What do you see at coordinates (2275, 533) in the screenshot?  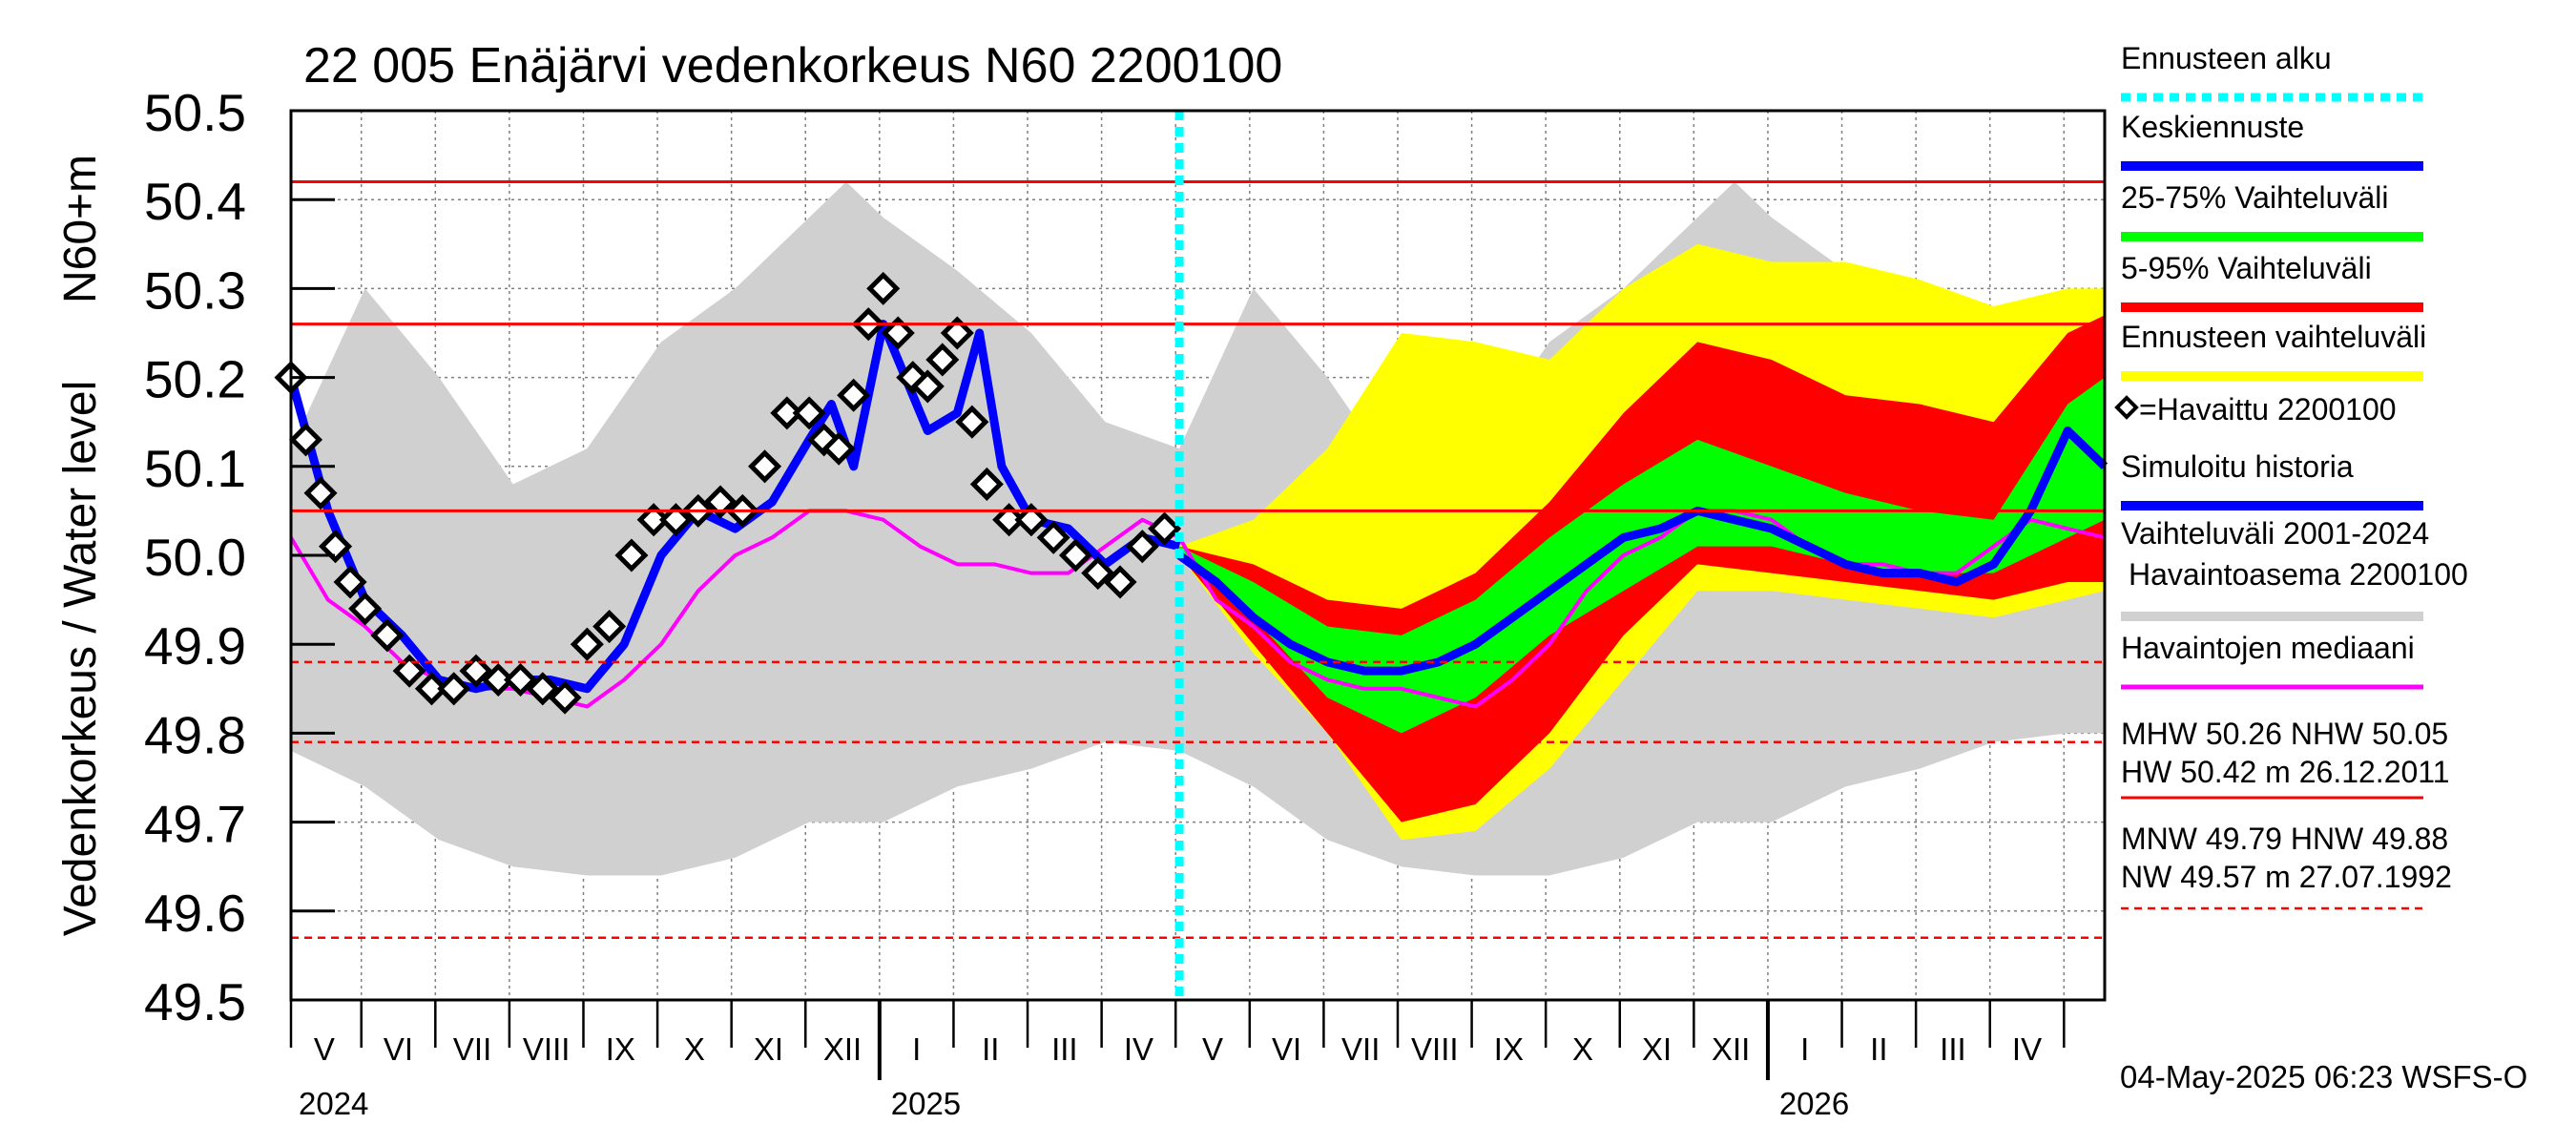 I see `legend-vaihteluv-li-2001-2024-label: Vaihteluväli 2001-2024` at bounding box center [2275, 533].